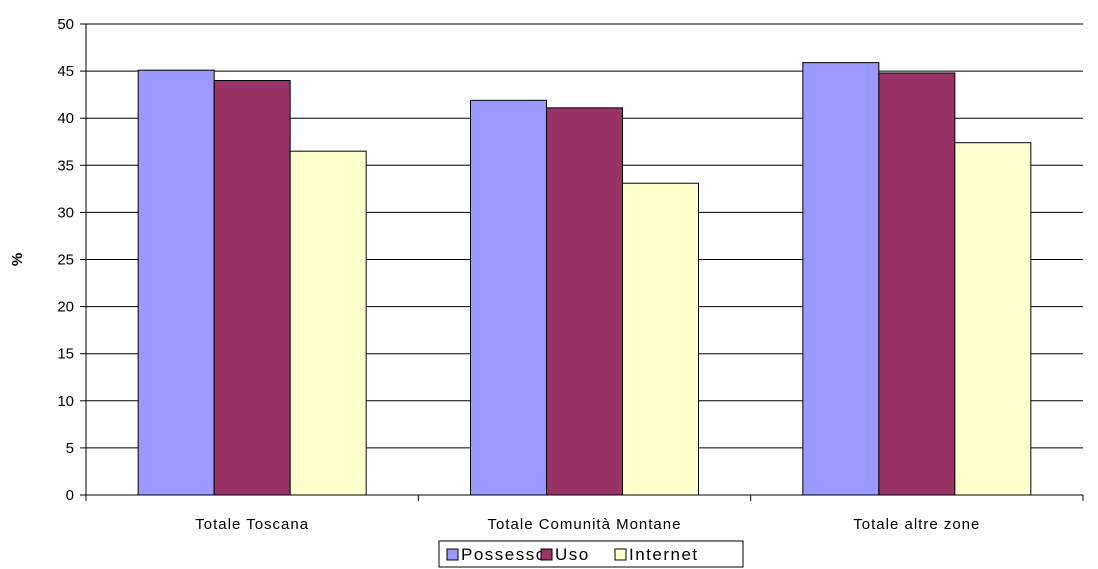 This screenshot has width=1098, height=569. What do you see at coordinates (585, 524) in the screenshot?
I see `x-category-label: Totale Comunità Montane` at bounding box center [585, 524].